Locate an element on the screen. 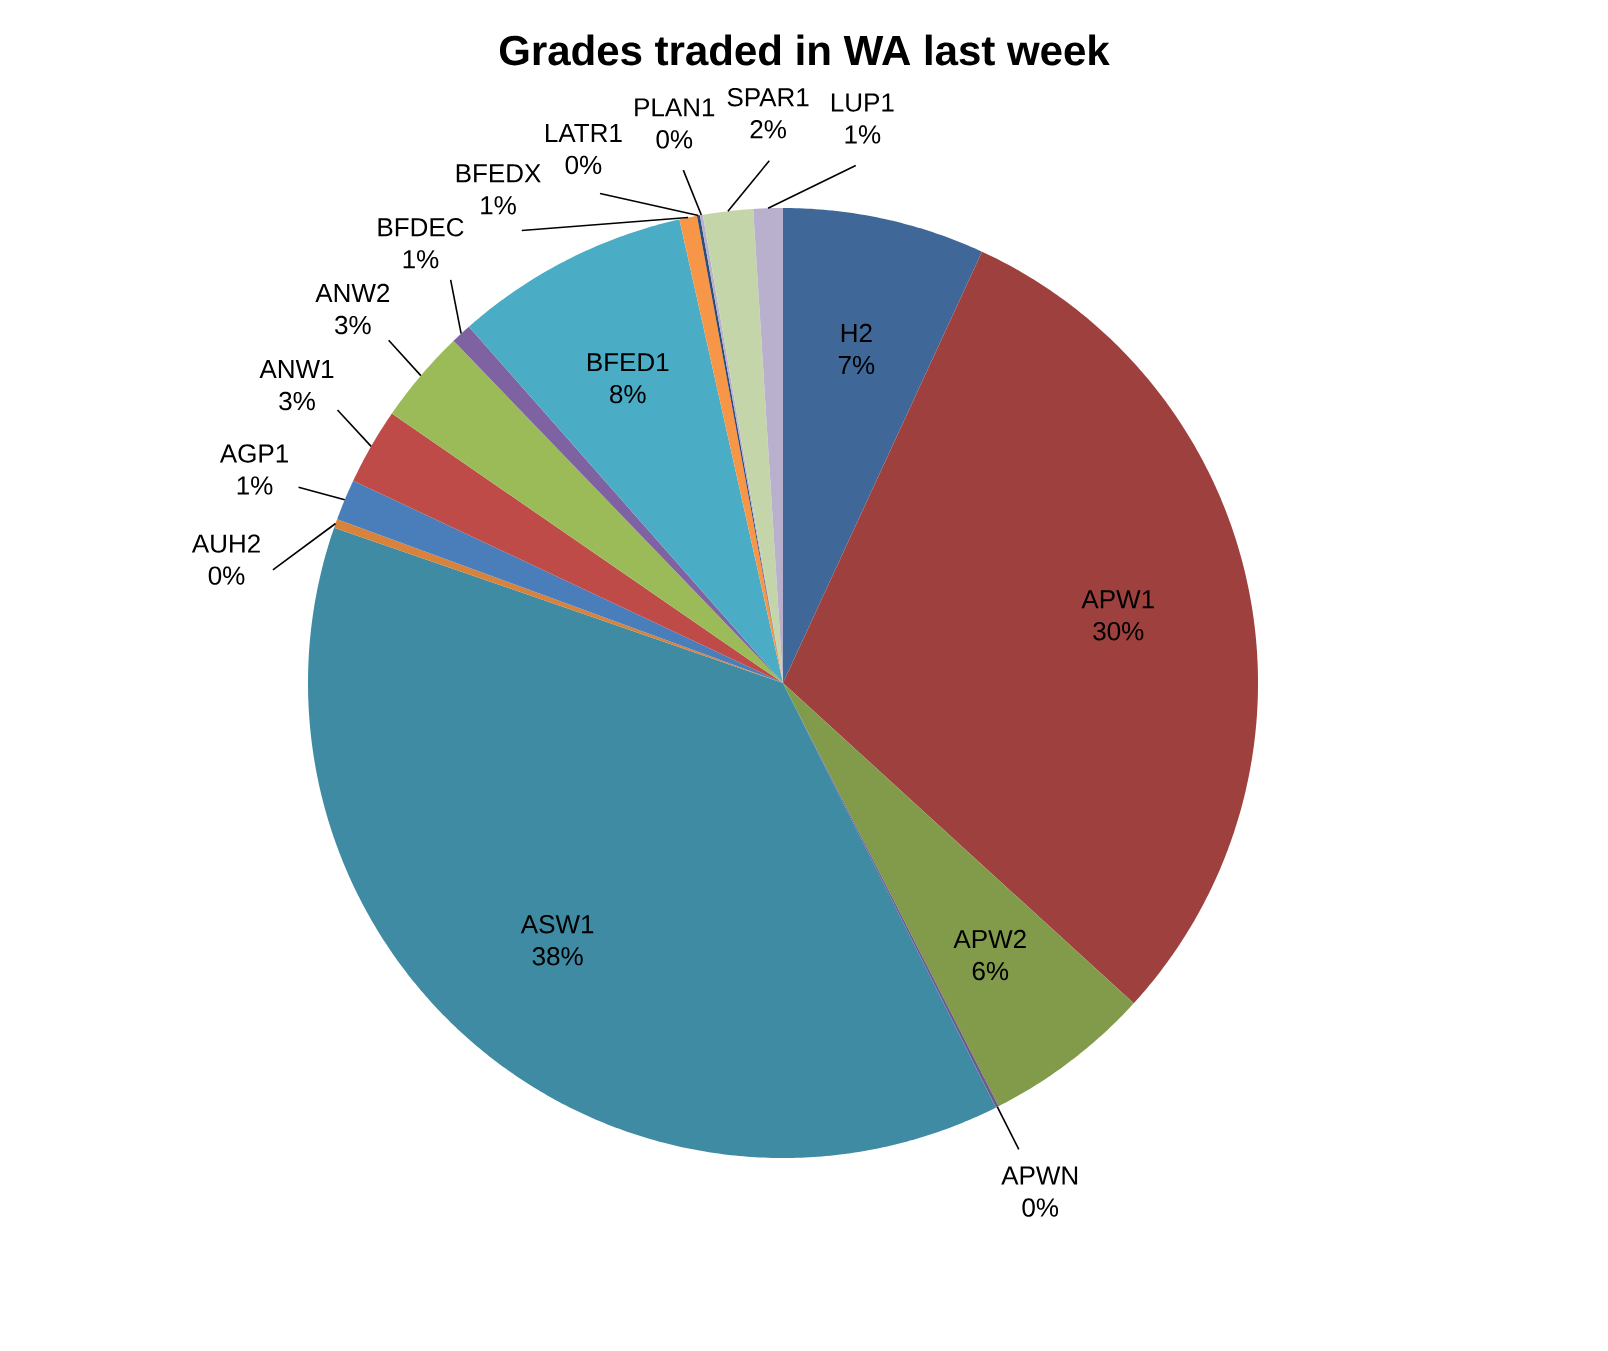 The height and width of the screenshot is (1351, 1608). slice-label: AUH2 is located at coordinates (225, 543).